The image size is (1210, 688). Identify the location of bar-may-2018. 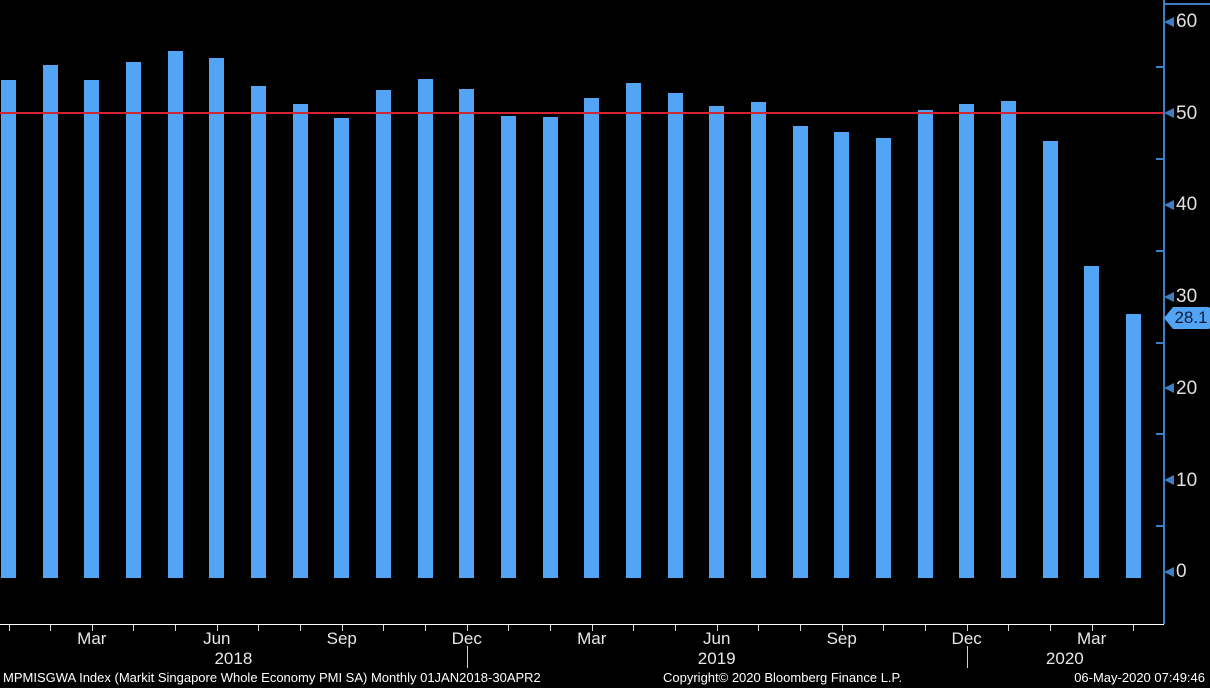
(175, 314).